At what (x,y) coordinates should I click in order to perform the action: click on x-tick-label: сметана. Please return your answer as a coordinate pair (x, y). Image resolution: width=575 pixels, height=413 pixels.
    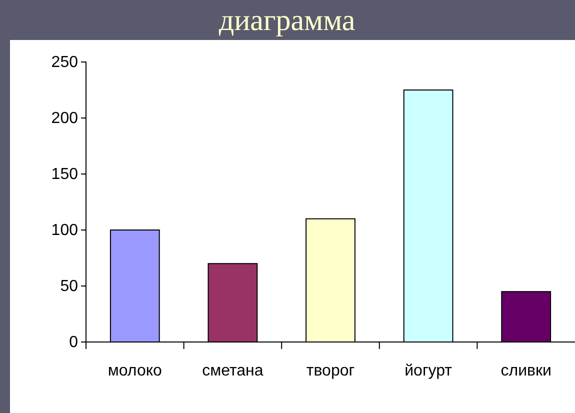
    Looking at the image, I should click on (233, 371).